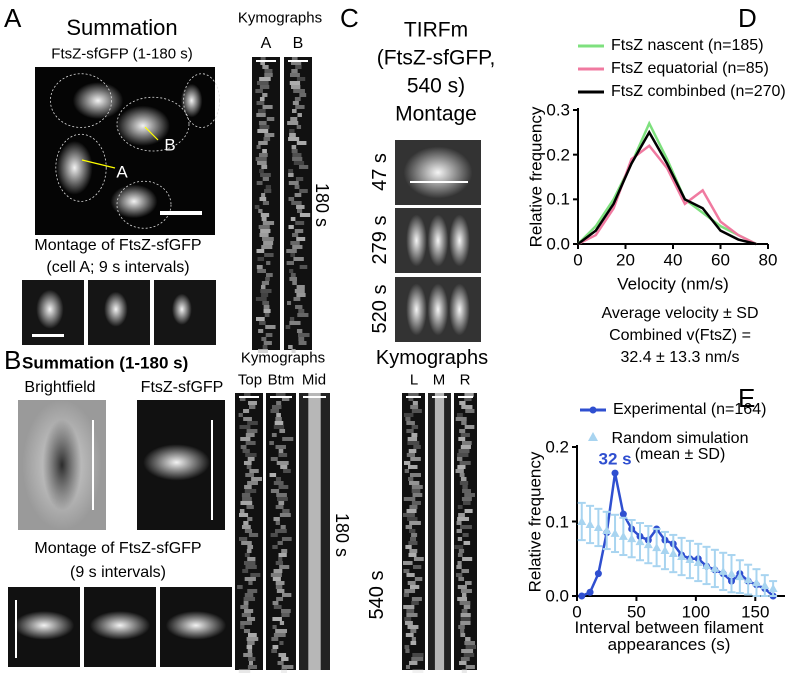 This screenshot has height=676, width=793. Describe the element at coordinates (283, 358) in the screenshot. I see `kymo-title: Kymographs` at that location.